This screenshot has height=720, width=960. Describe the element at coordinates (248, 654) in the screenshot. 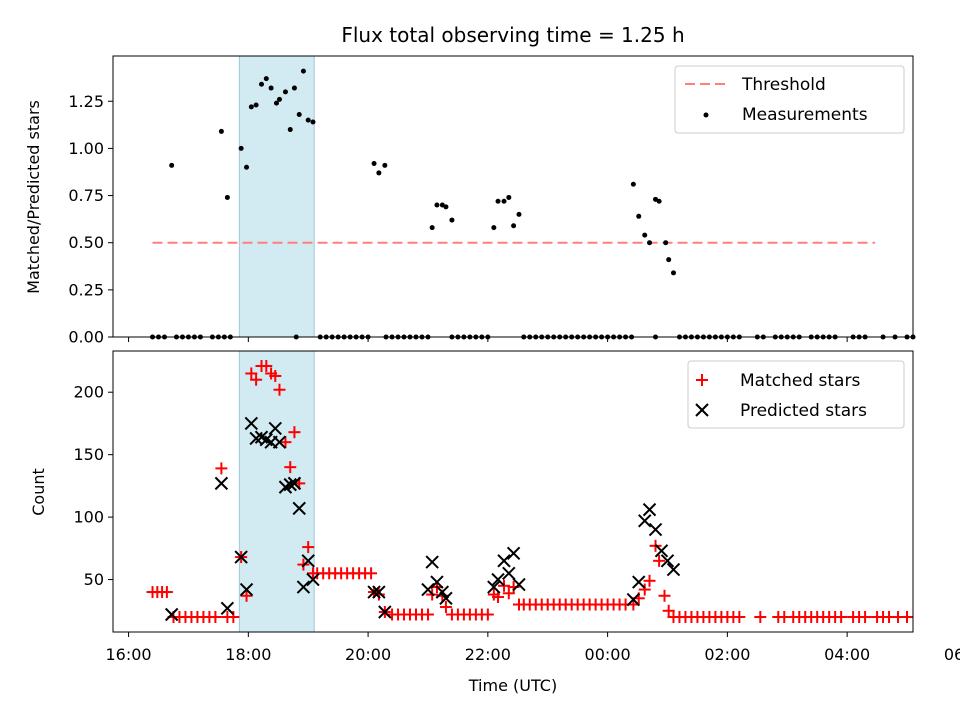

I see `x-tick-label: 18:00` at that location.